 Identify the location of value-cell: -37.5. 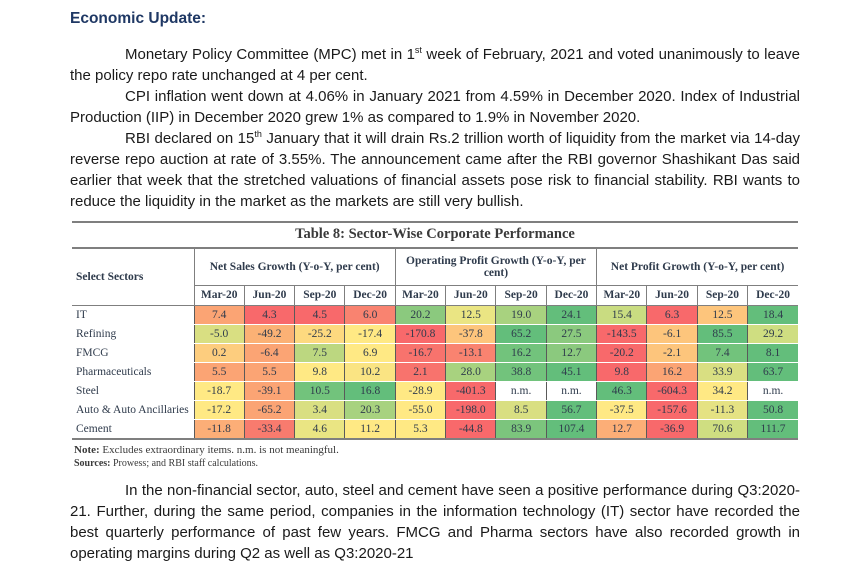
(621, 410).